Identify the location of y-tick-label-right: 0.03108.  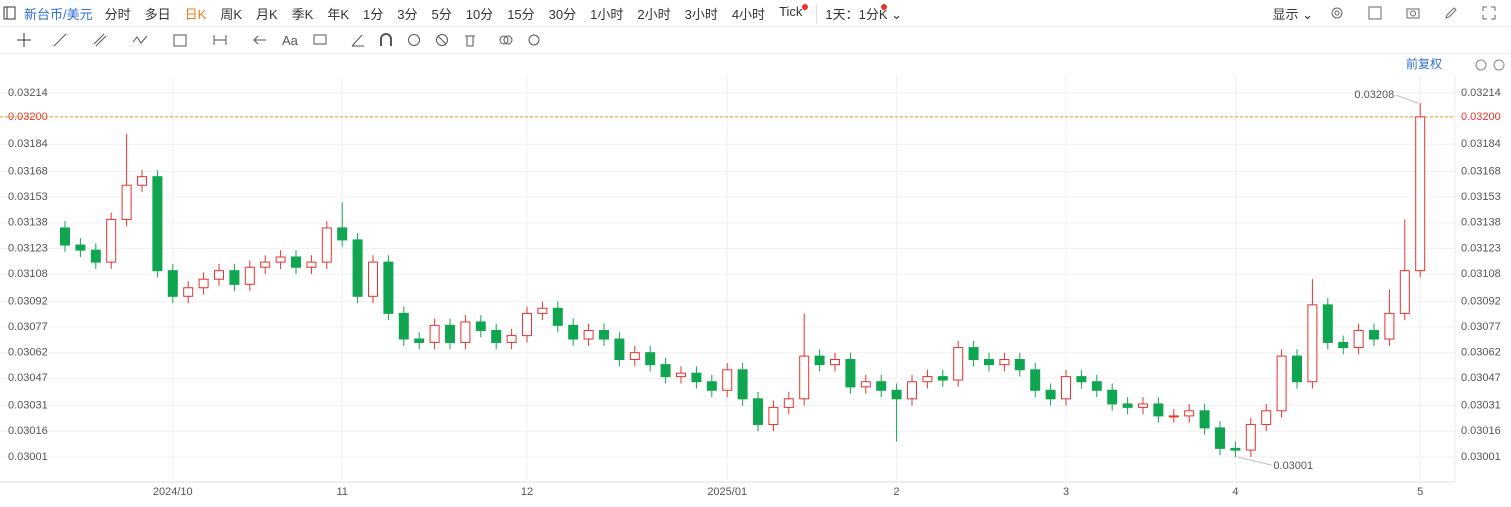
(1481, 274).